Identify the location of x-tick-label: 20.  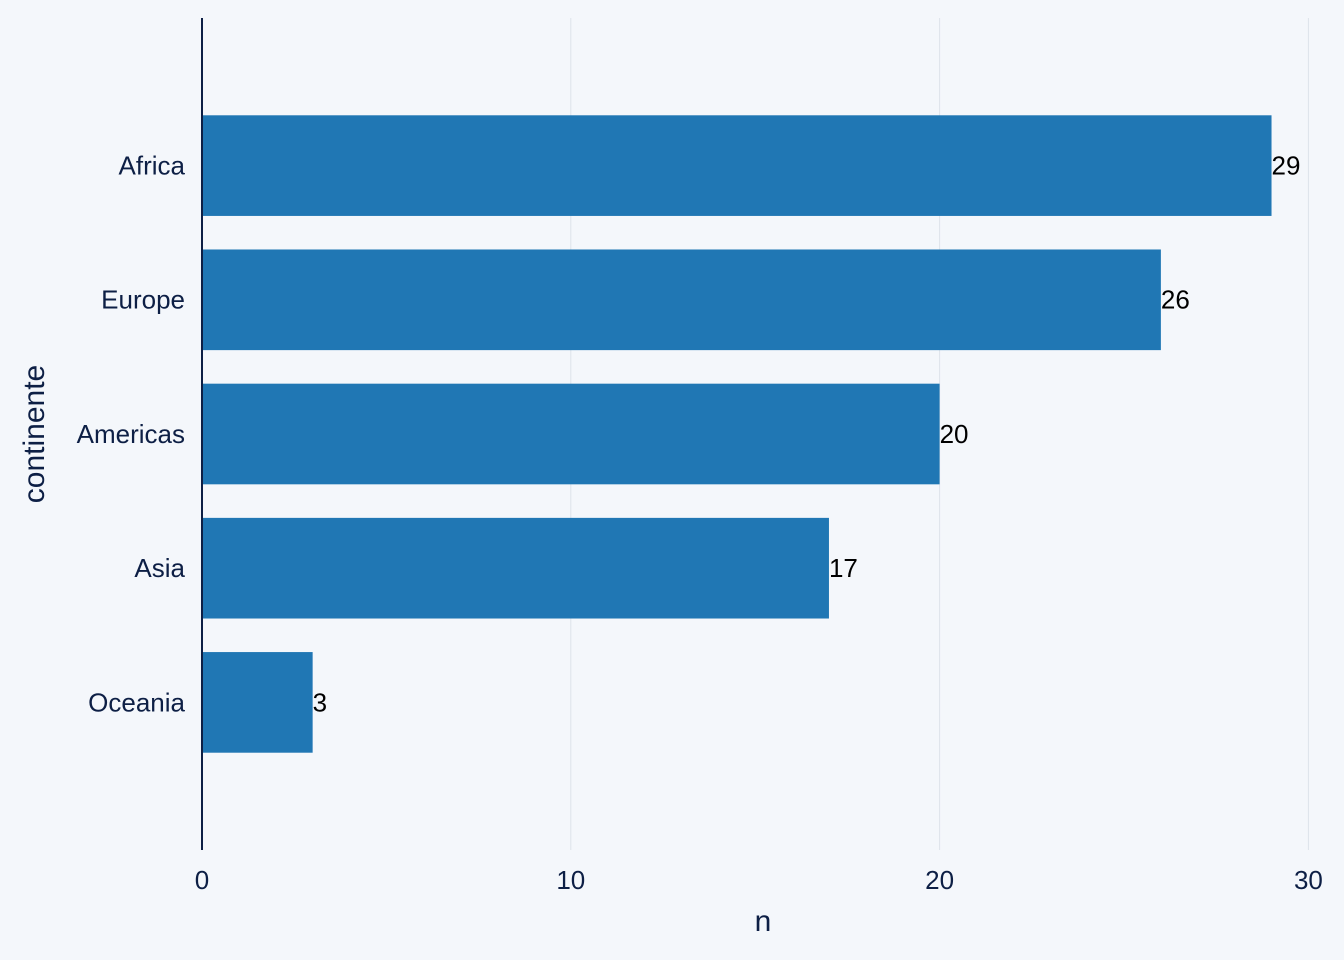
(939, 880).